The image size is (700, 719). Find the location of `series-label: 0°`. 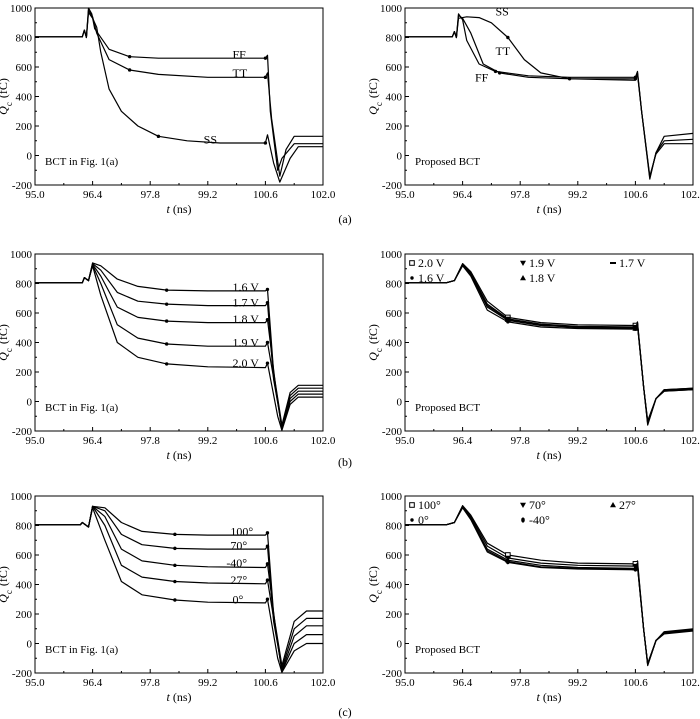

series-label: 0° is located at coordinates (237, 599).